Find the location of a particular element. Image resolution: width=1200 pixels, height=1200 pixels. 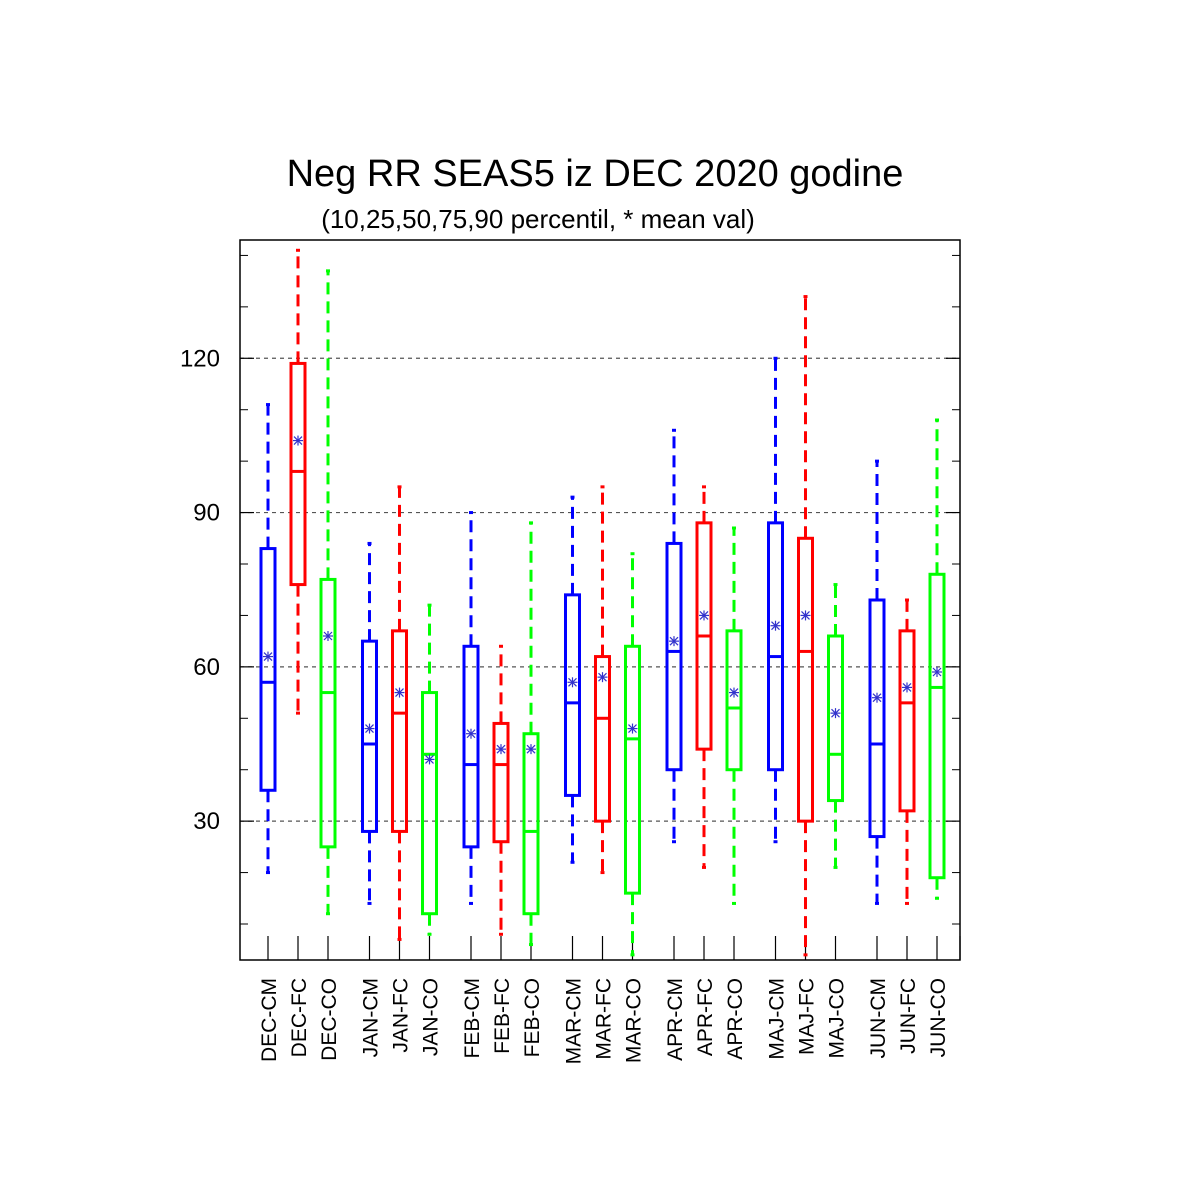

box-dec-fc is located at coordinates (298, 481).